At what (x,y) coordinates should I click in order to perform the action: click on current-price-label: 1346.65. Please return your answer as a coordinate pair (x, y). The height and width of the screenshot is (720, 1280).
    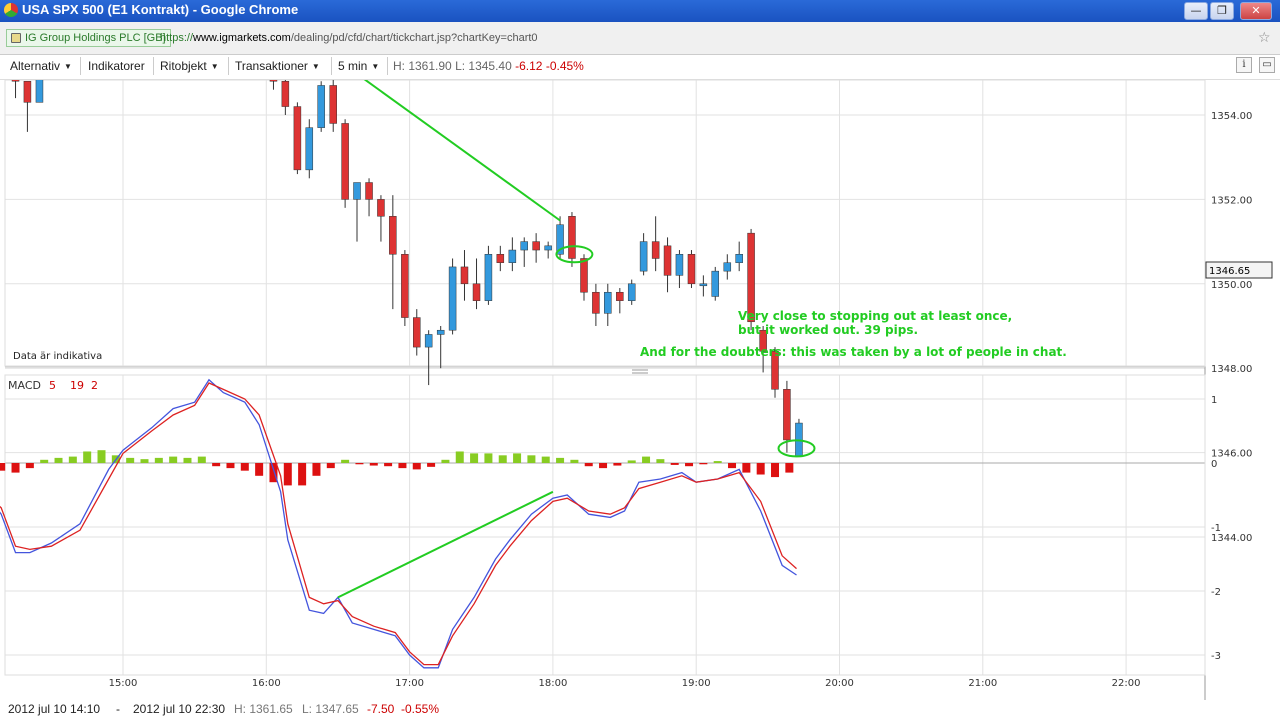
    Looking at the image, I should click on (1229, 271).